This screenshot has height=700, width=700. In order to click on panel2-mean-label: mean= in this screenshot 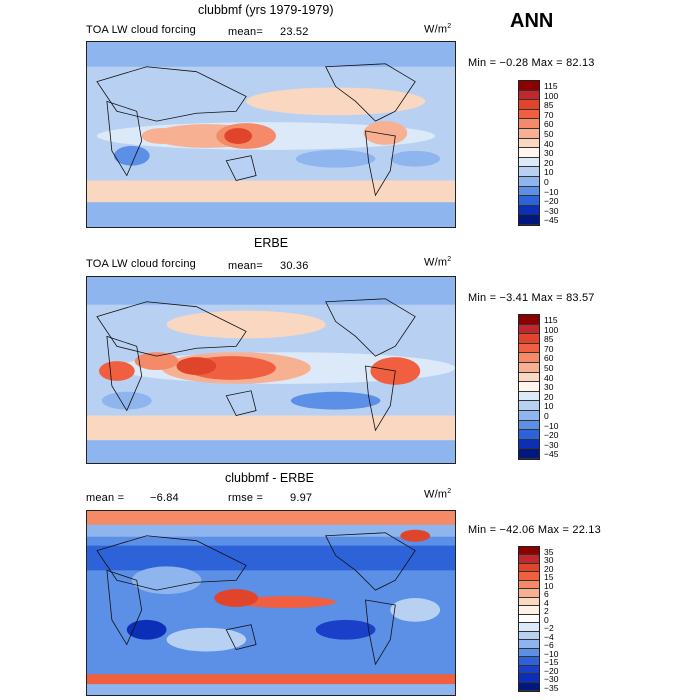, I will do `click(245, 266)`.